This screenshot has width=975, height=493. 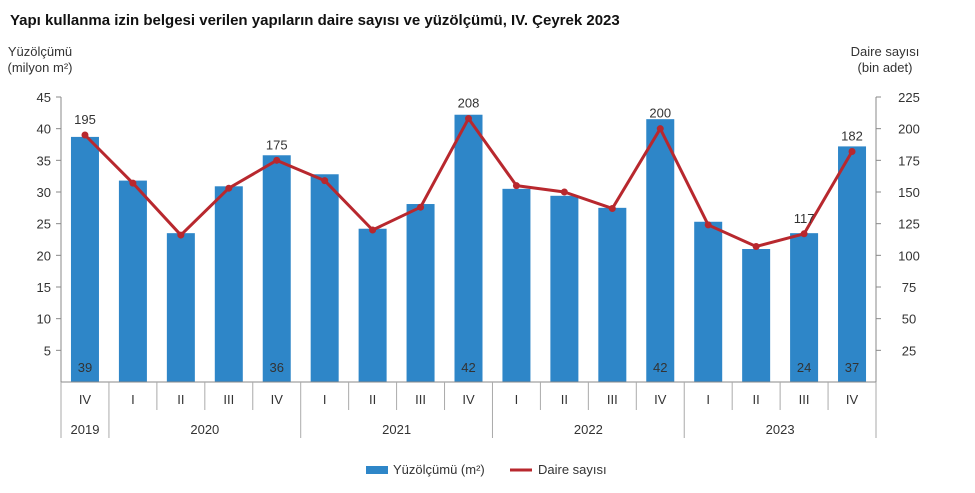 I want to click on left-tick-label: 5, so click(x=47, y=350).